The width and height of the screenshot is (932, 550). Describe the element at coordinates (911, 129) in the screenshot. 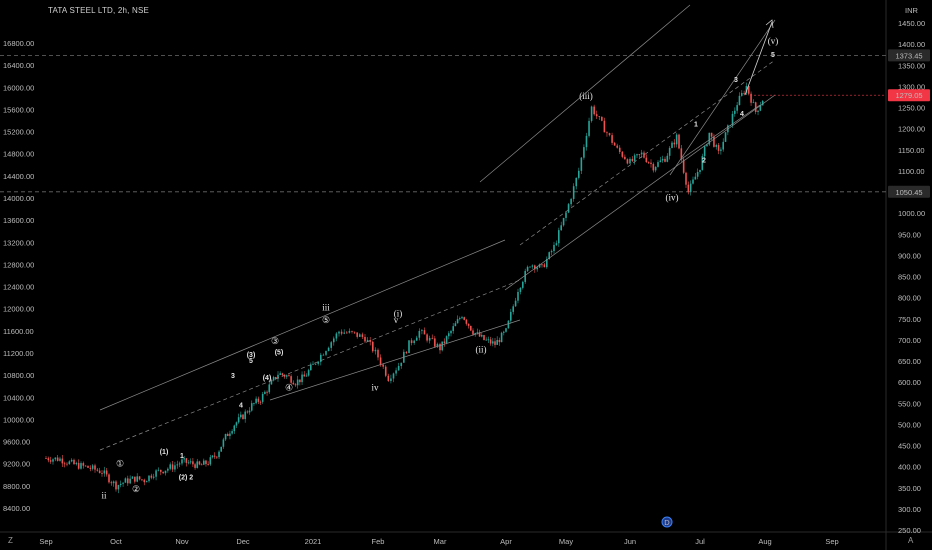

I see `right-axis-label: 1200.00` at that location.